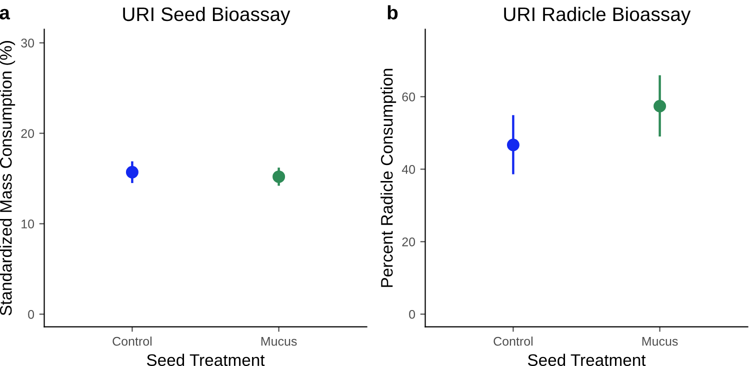  What do you see at coordinates (409, 97) in the screenshot?
I see `y-tick-label: 60` at bounding box center [409, 97].